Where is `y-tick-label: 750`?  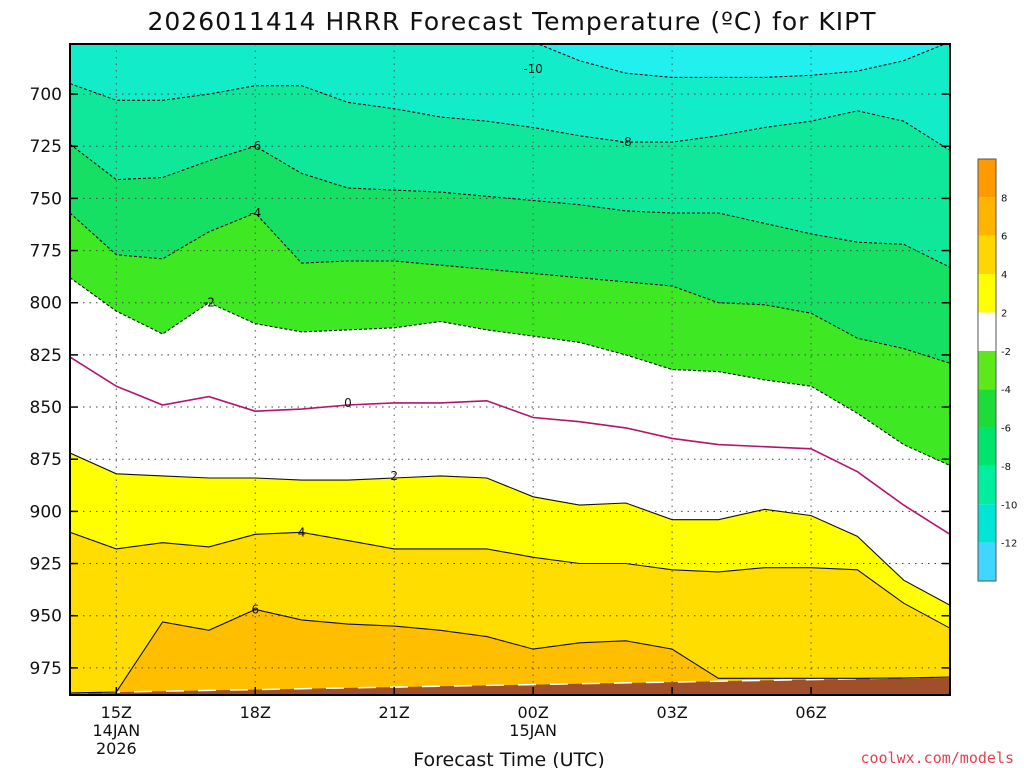
y-tick-label: 750 is located at coordinates (46, 199).